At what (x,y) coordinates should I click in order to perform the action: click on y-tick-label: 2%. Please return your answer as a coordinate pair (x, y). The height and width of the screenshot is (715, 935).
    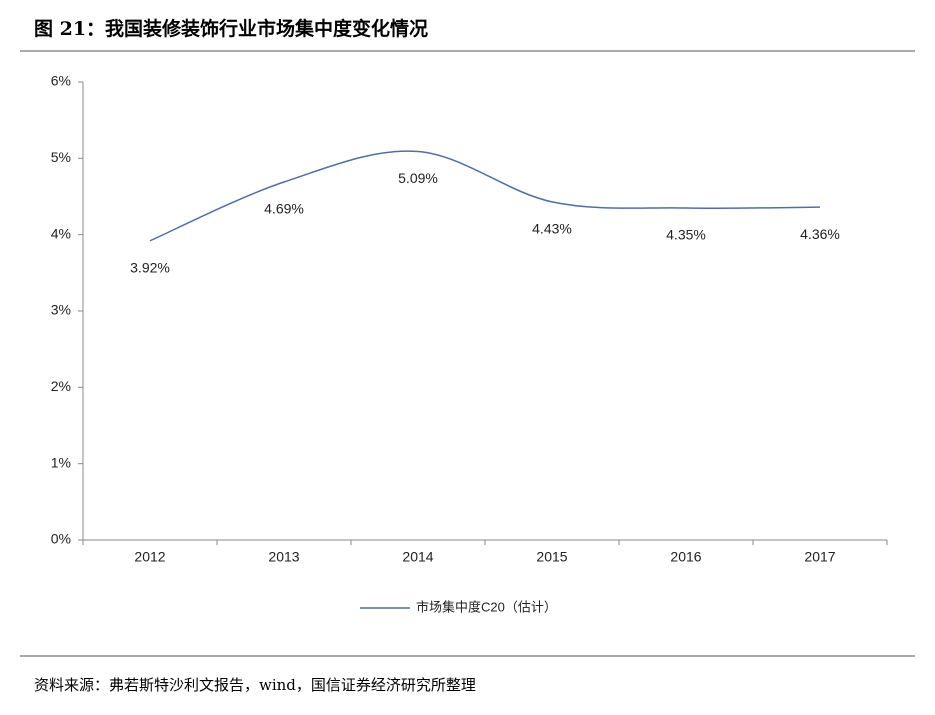
    Looking at the image, I should click on (61, 386).